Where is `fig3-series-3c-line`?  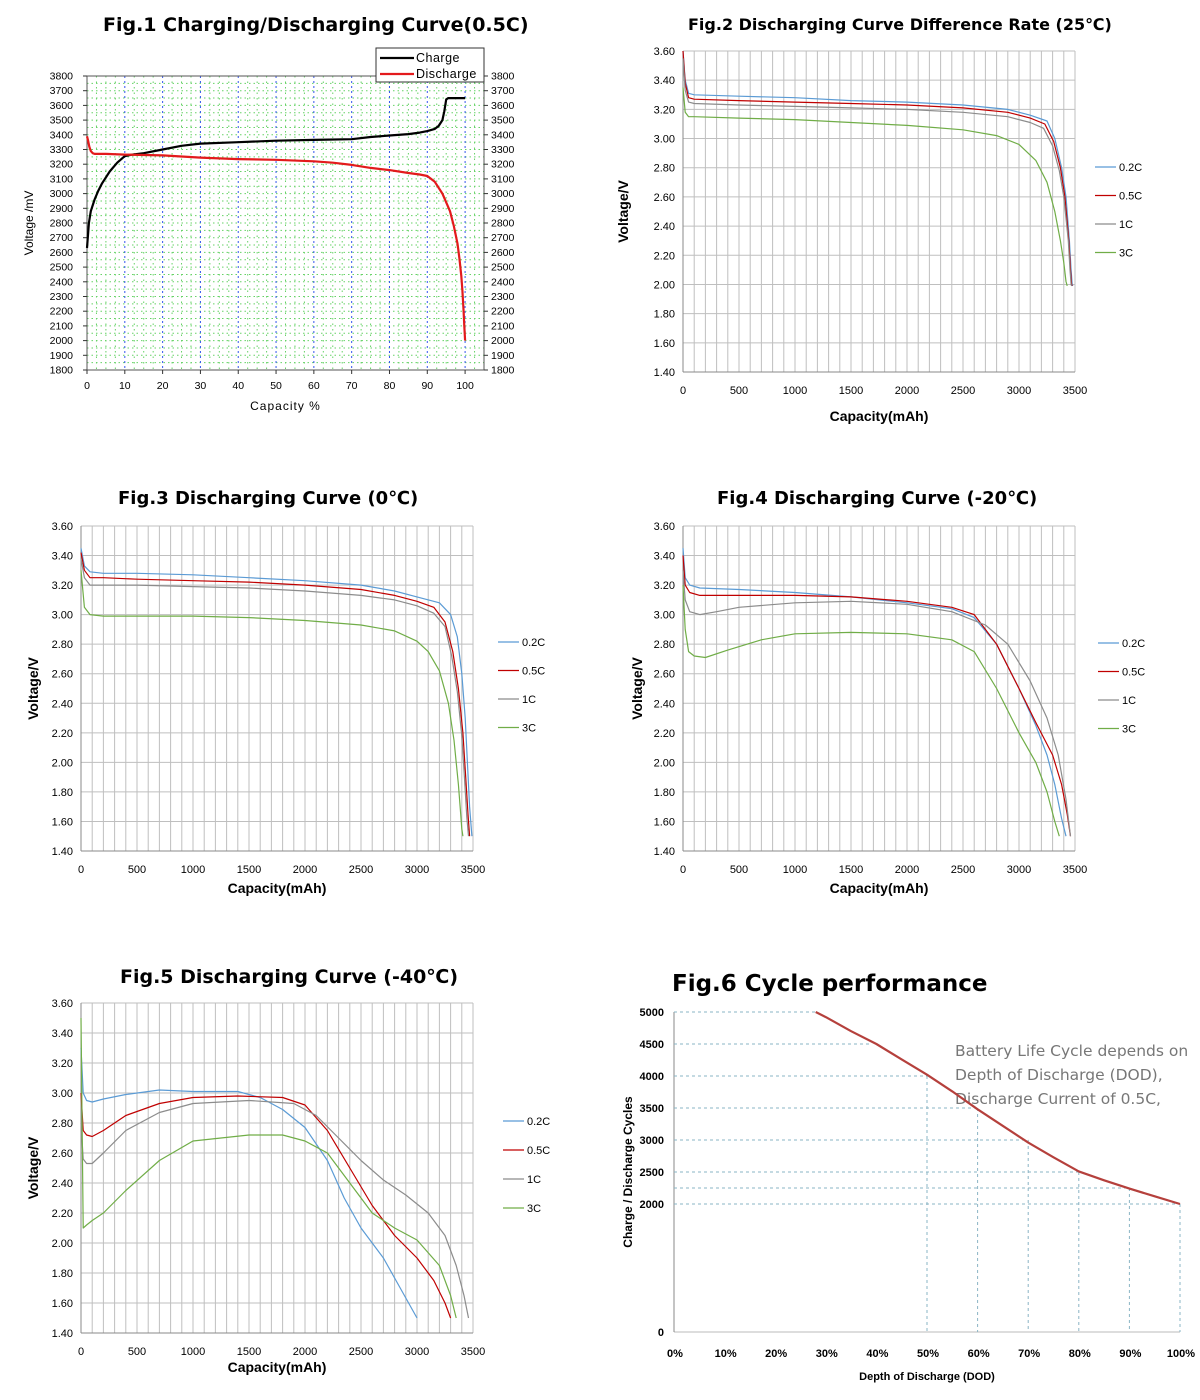 fig3-series-3c-line is located at coordinates (272, 703).